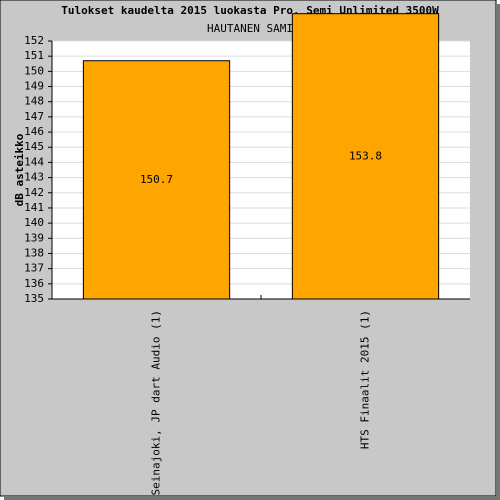 The width and height of the screenshot is (500, 500). I want to click on bar, so click(156, 180).